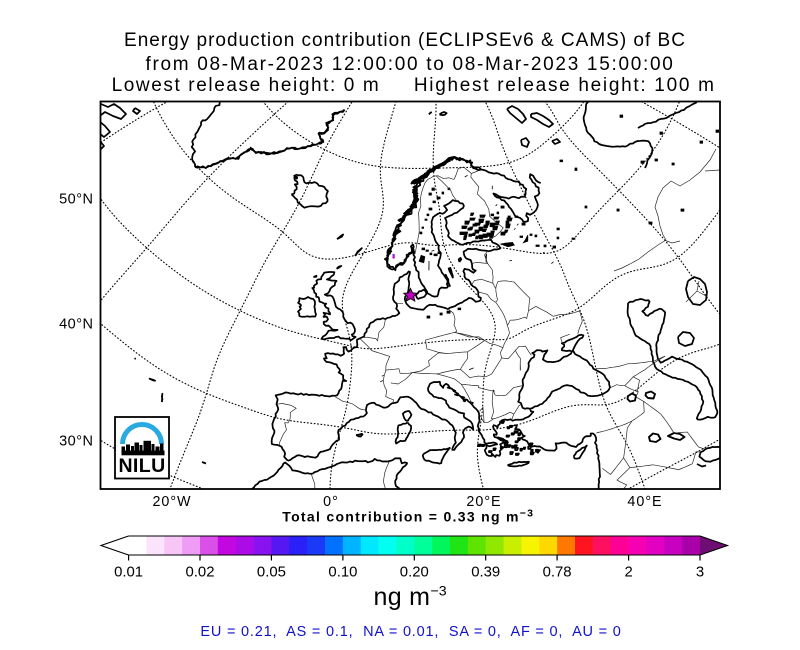  Describe the element at coordinates (414, 572) in the screenshot. I see `svg-text: 0.20` at that location.